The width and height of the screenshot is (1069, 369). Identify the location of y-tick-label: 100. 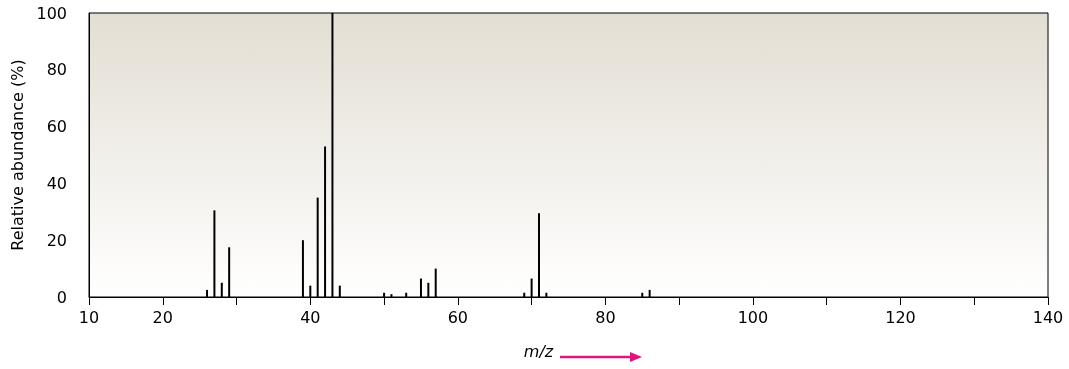
(51, 13).